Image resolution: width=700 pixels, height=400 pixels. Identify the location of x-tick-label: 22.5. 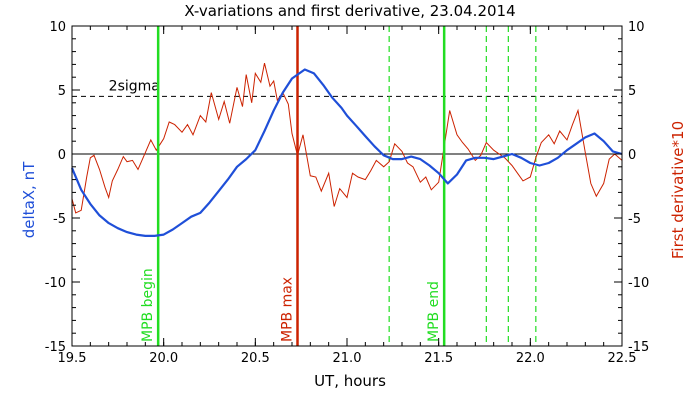
(622, 358).